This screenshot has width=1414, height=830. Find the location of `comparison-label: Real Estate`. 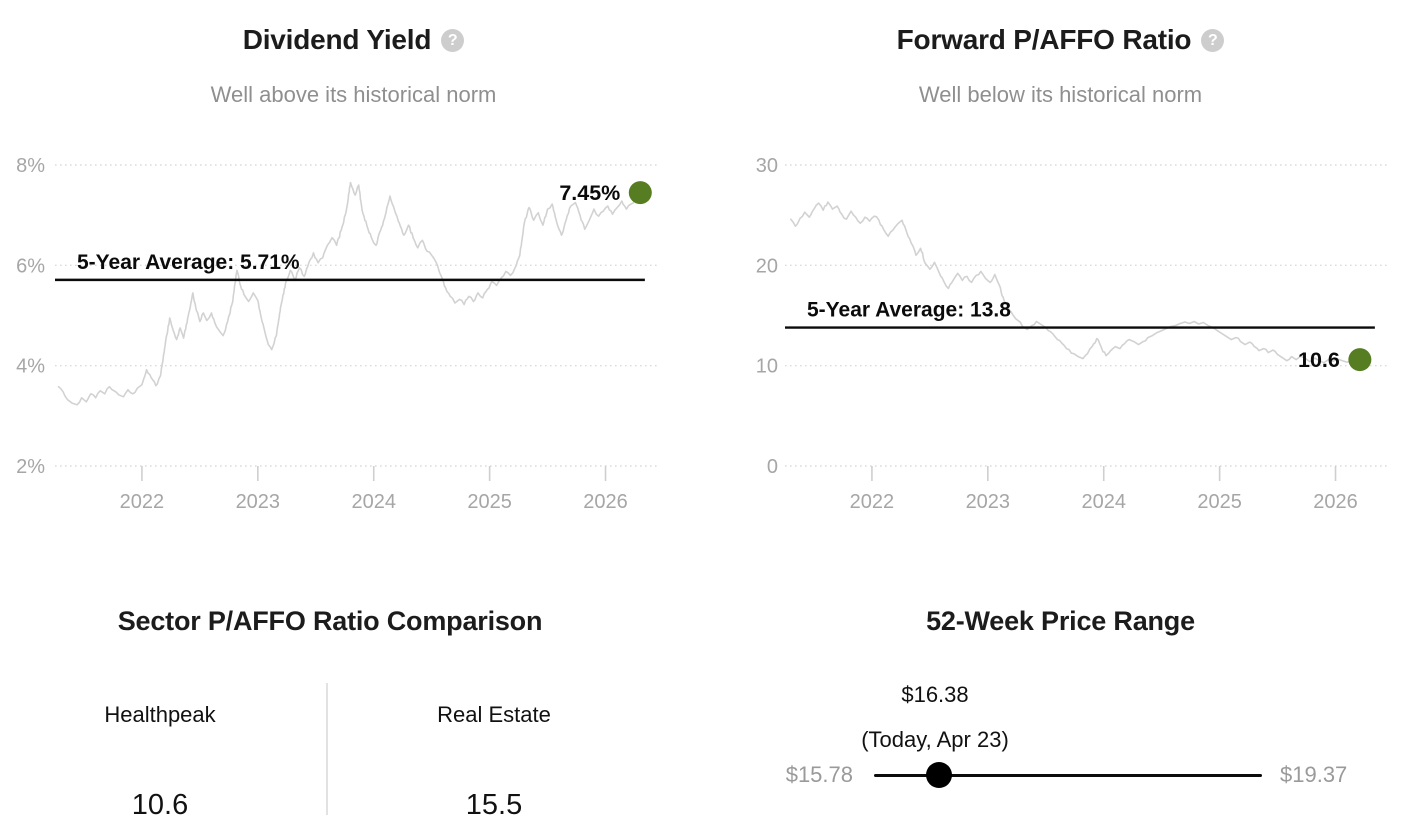

comparison-label: Real Estate is located at coordinates (494, 714).